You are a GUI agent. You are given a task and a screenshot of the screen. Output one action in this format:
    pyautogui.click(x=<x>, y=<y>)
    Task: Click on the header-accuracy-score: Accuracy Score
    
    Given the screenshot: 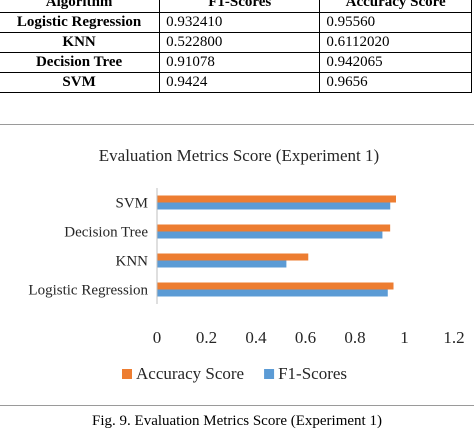 What is the action you would take?
    pyautogui.click(x=395, y=6)
    